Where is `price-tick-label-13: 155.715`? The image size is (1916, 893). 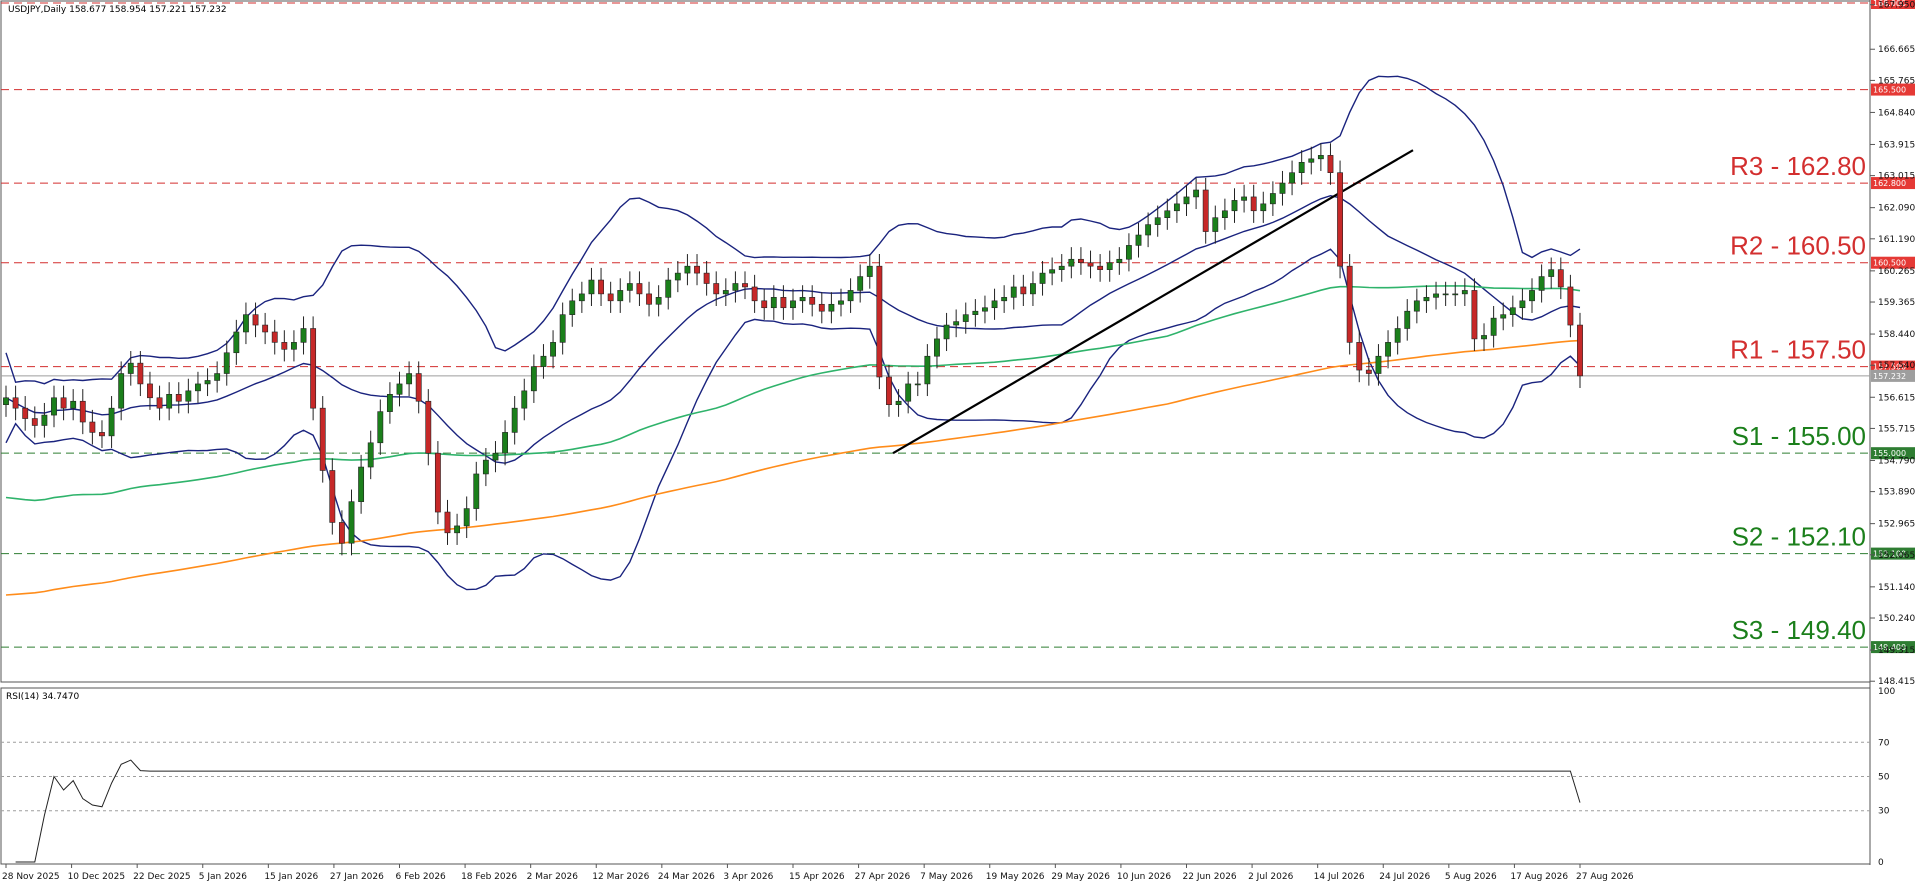
price-tick-label-13: 155.715 is located at coordinates (1896, 429).